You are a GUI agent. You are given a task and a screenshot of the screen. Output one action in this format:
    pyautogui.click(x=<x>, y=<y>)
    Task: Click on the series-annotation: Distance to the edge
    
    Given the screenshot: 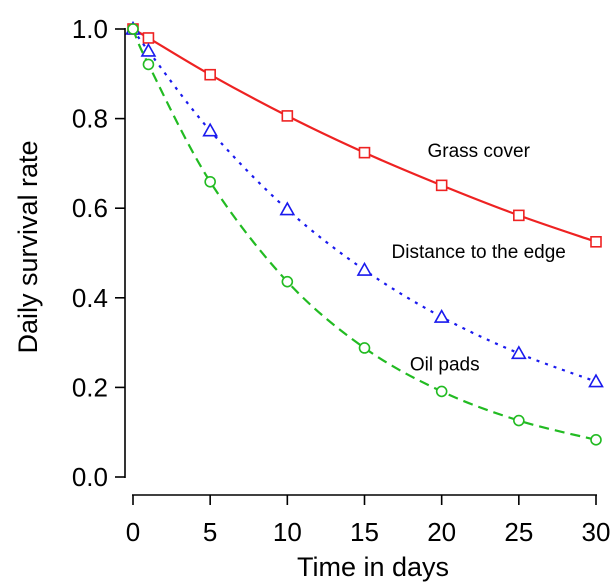 What is the action you would take?
    pyautogui.click(x=479, y=252)
    